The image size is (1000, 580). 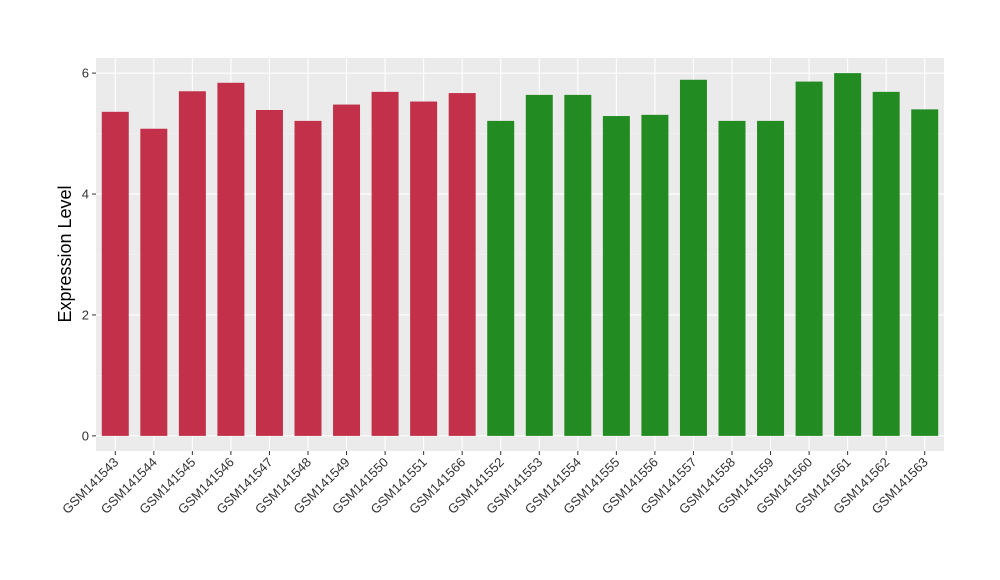 What do you see at coordinates (154, 282) in the screenshot?
I see `bar-GSM141544` at bounding box center [154, 282].